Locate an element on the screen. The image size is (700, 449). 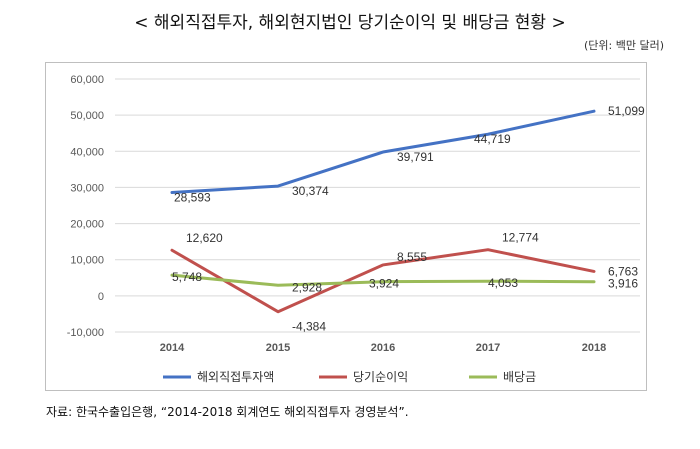
net-income-line is located at coordinates (383, 281).